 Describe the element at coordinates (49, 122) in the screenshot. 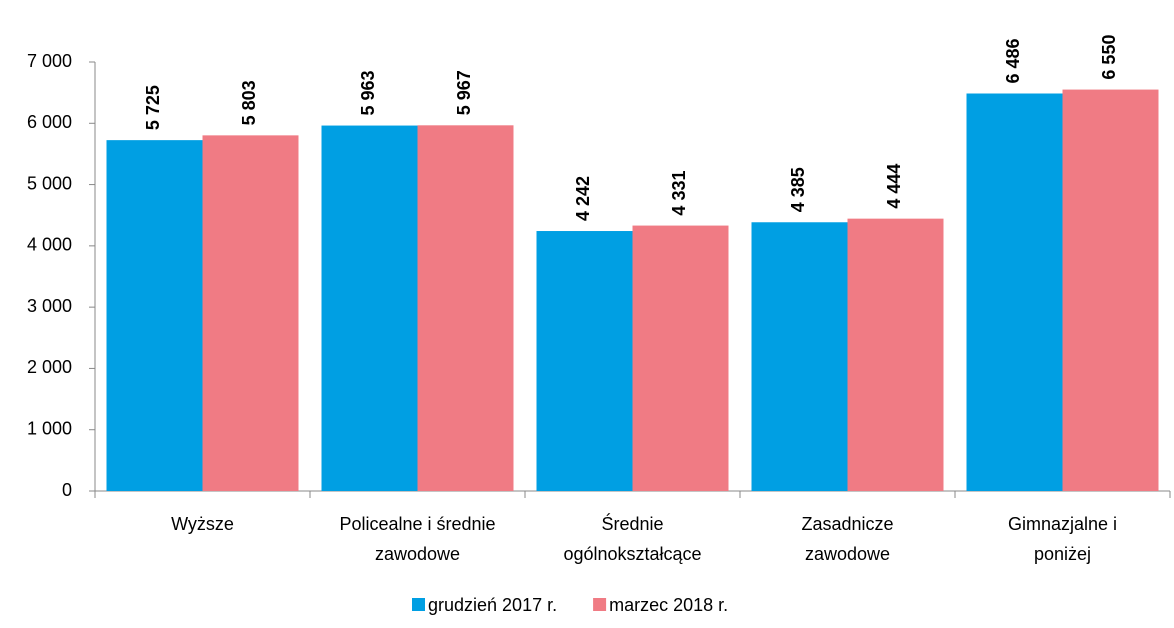

I see `y-tick-label: 6 000` at that location.